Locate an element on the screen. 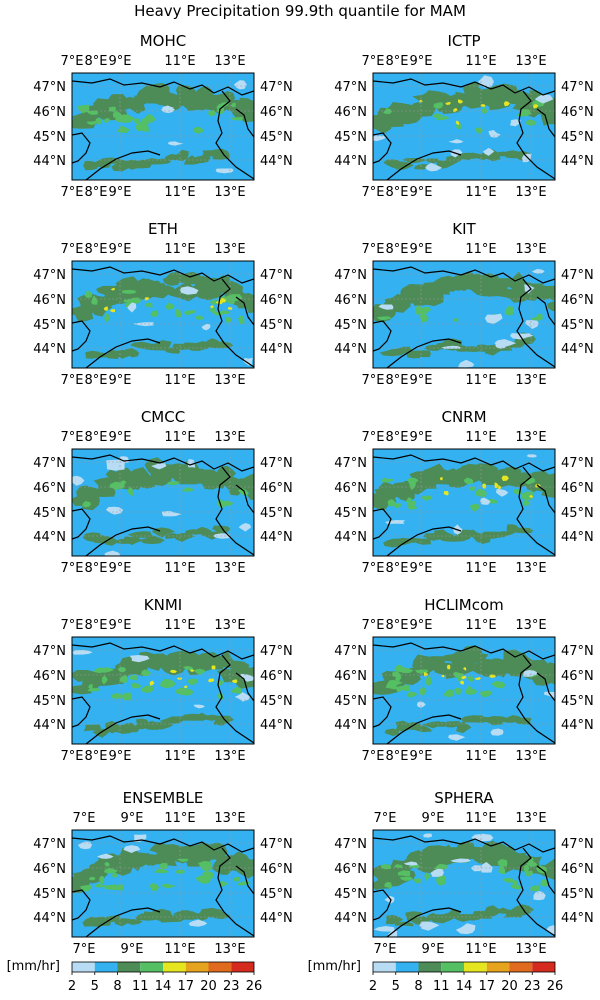  border-west is located at coordinates (382, 905).